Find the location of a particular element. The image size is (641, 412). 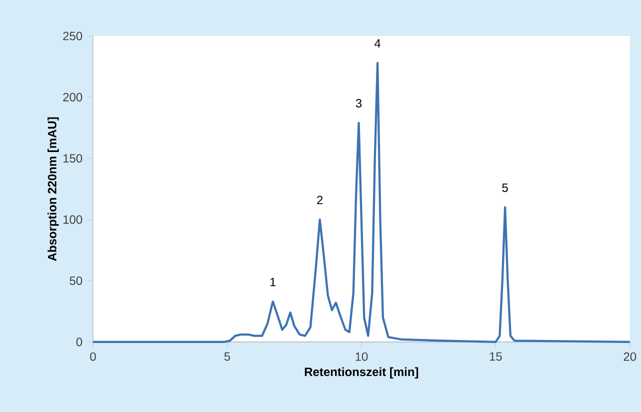

annotation: 5 is located at coordinates (505, 188).